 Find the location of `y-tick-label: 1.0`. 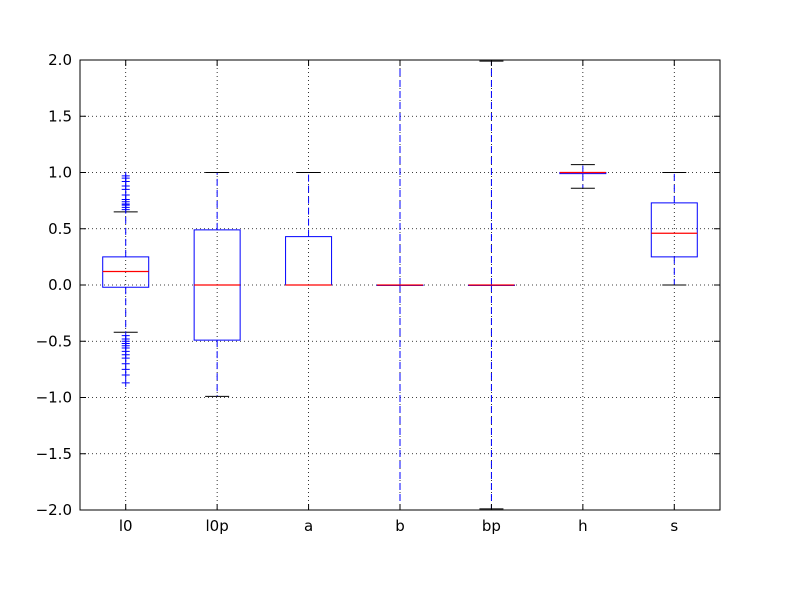

y-tick-label: 1.0 is located at coordinates (60, 173).